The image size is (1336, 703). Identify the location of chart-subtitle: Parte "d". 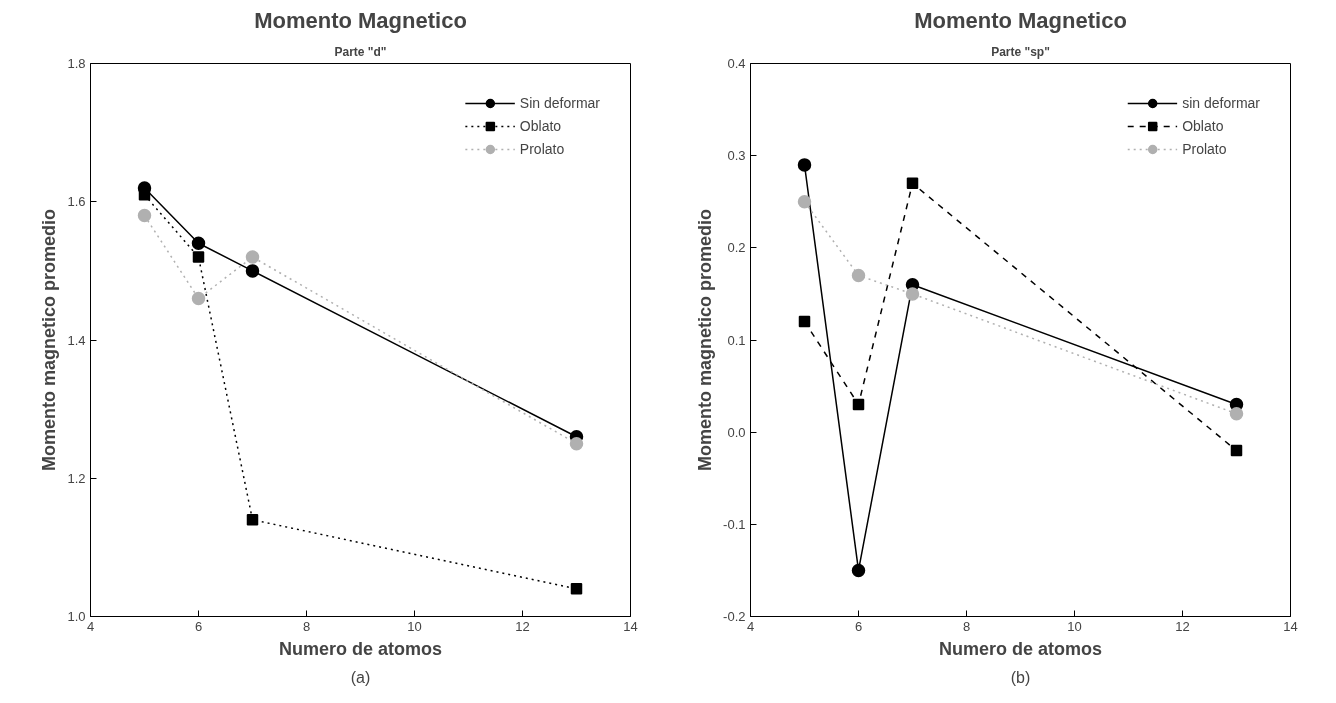
(360, 51).